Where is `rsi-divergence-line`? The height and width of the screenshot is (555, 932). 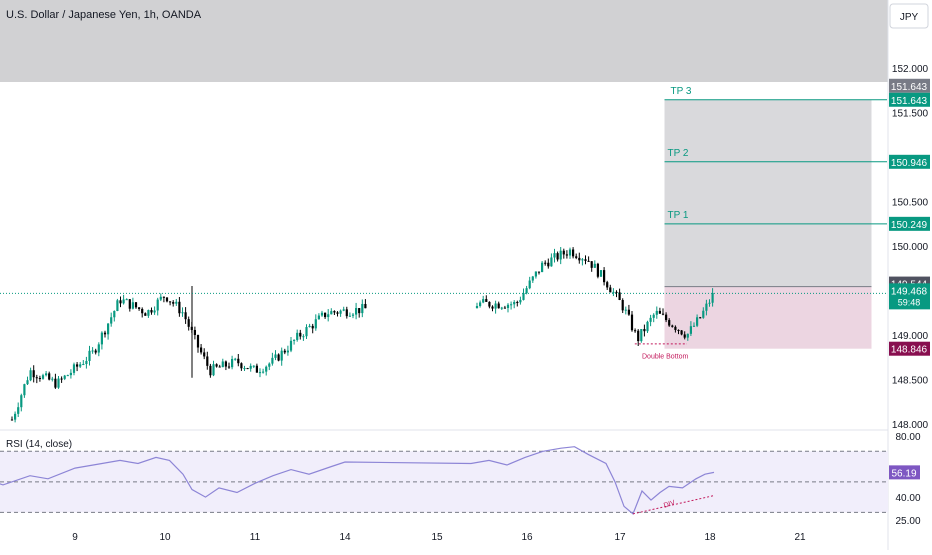
rsi-divergence-line is located at coordinates (673, 505).